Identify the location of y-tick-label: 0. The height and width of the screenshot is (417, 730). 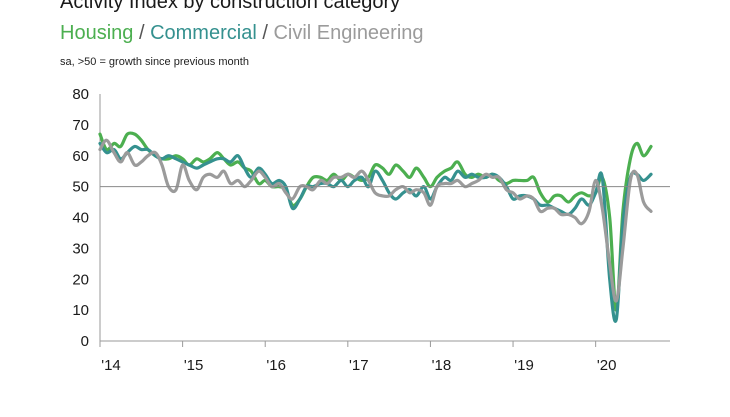
(85, 341).